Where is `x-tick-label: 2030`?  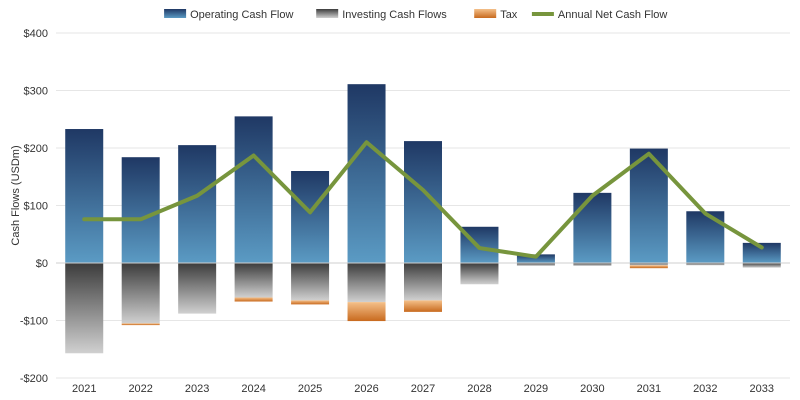
x-tick-label: 2030 is located at coordinates (592, 389).